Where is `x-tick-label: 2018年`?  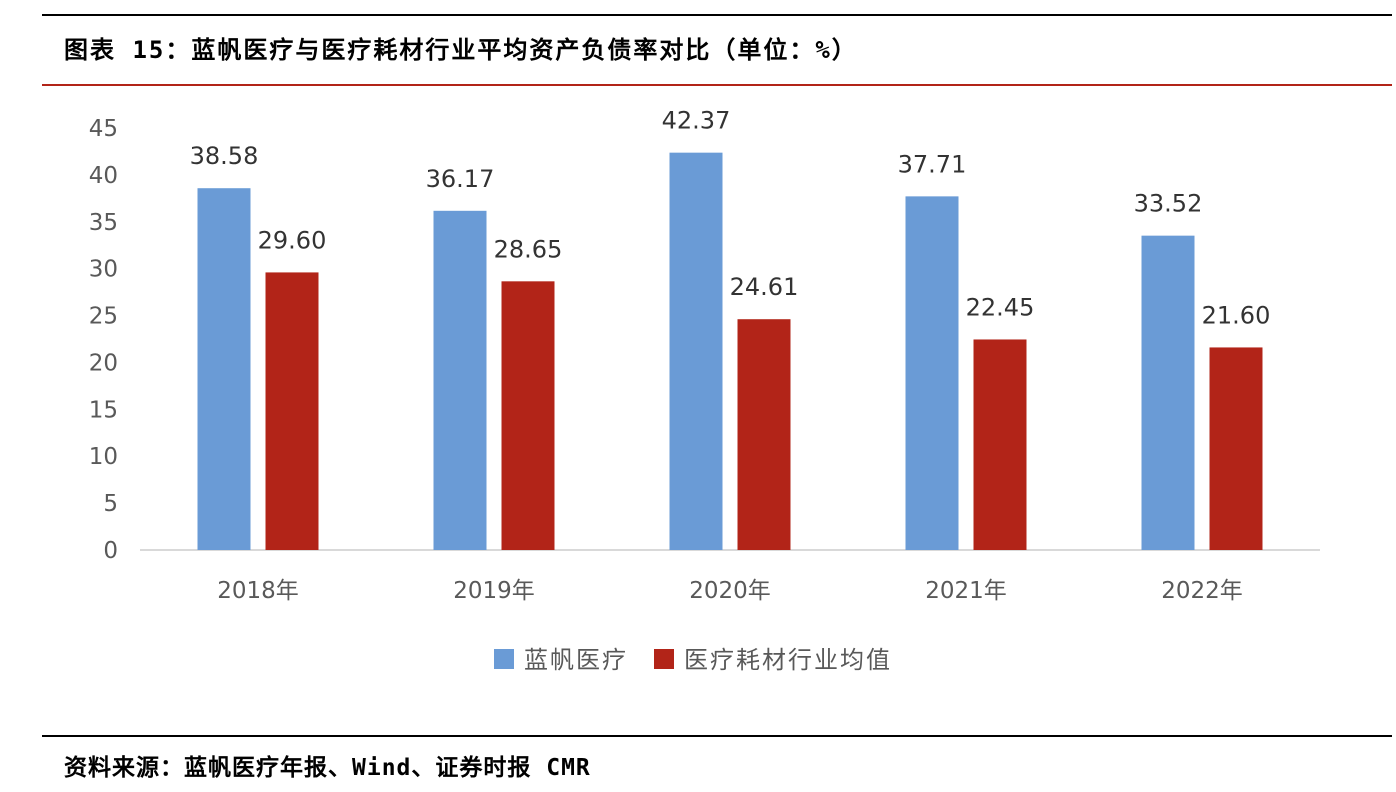
x-tick-label: 2018年 is located at coordinates (258, 591).